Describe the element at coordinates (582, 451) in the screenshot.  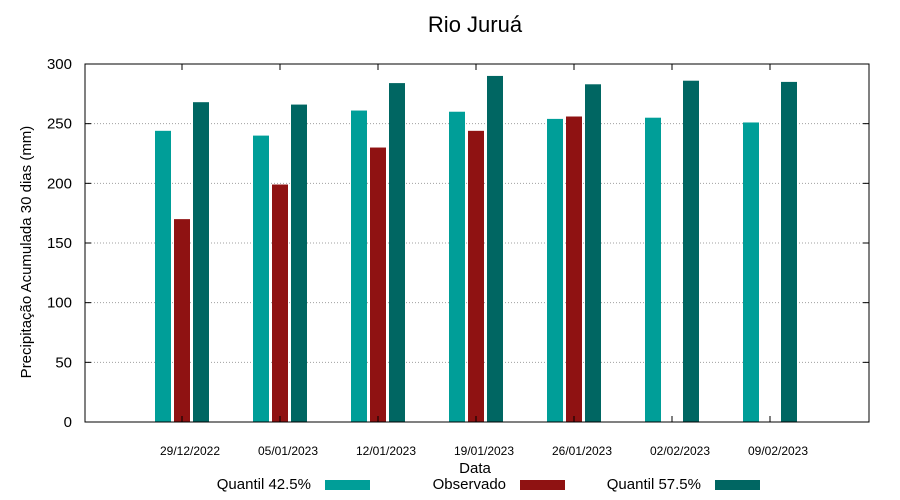
I see `x-tick-label: 26/01/2023` at that location.